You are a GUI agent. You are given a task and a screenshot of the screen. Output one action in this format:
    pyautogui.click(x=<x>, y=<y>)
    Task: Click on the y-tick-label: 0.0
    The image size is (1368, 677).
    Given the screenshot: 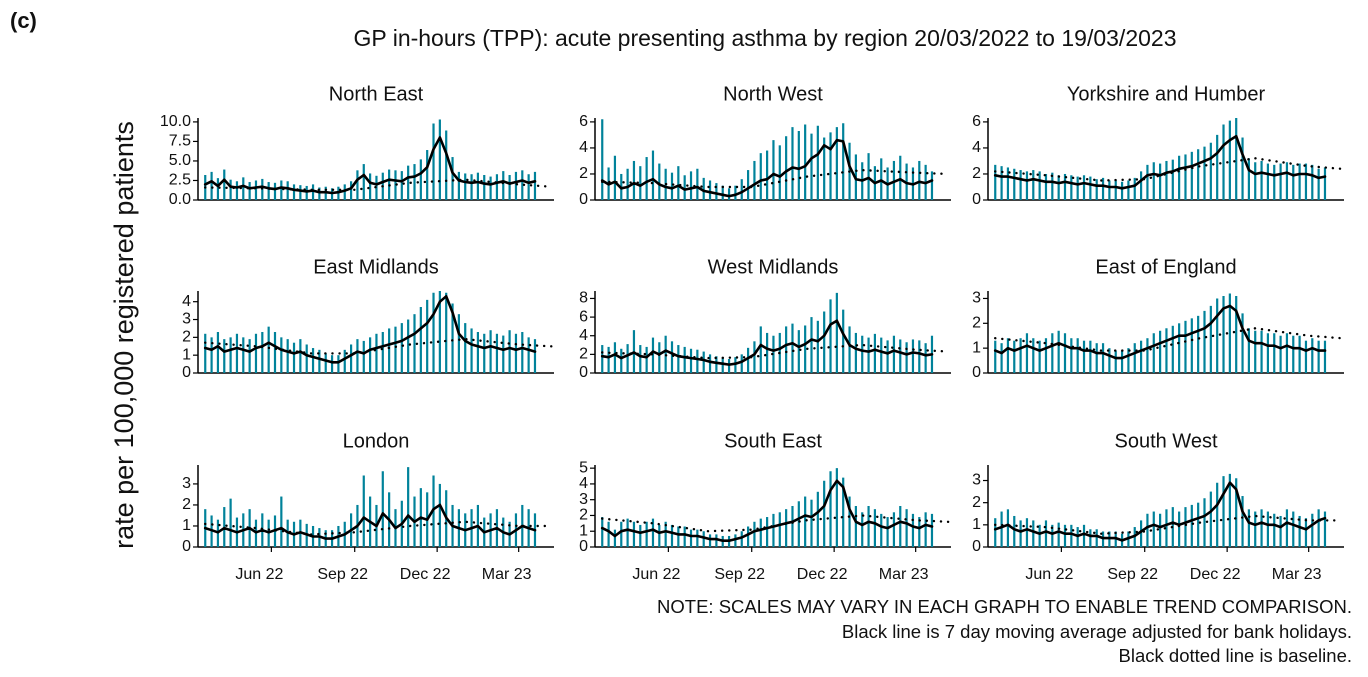 What is the action you would take?
    pyautogui.click(x=180, y=199)
    